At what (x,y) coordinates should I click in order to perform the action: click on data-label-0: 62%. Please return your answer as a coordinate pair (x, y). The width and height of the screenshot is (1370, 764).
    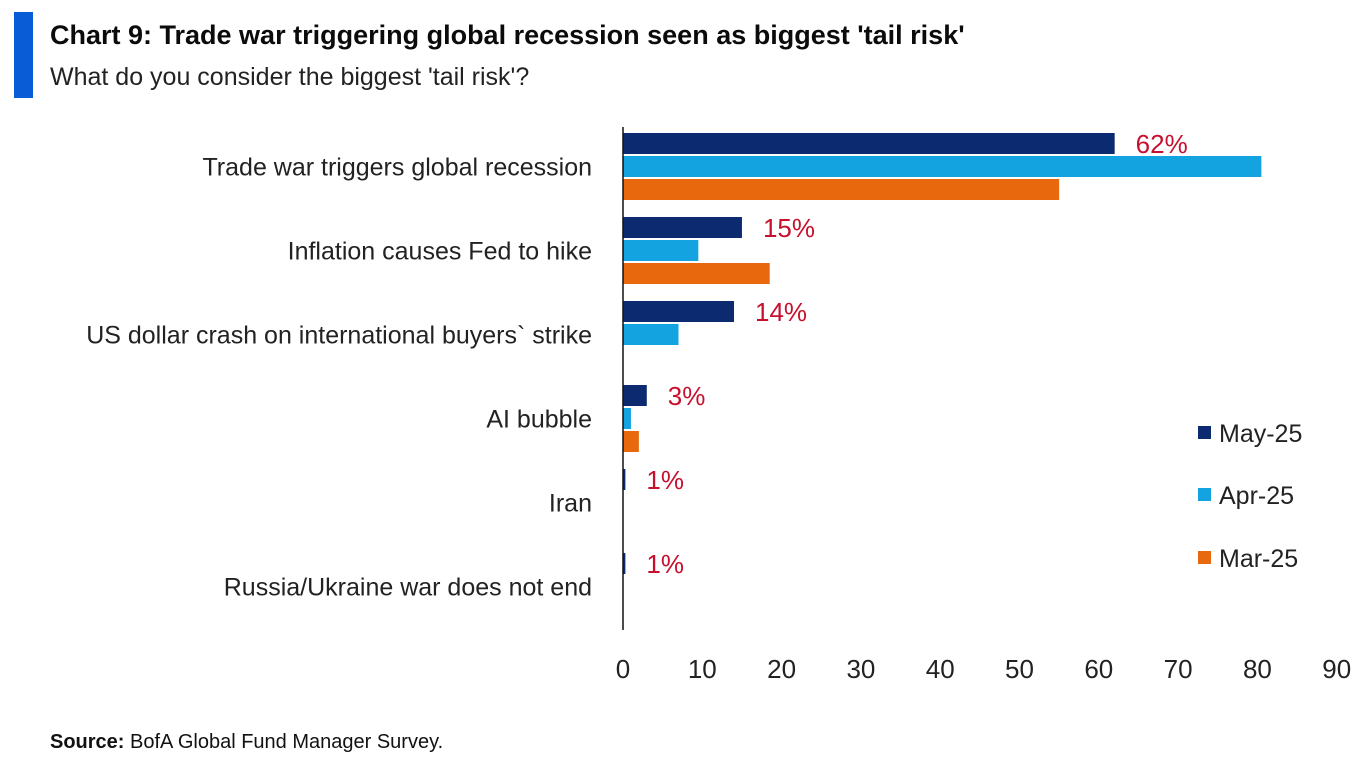
    Looking at the image, I should click on (1162, 144).